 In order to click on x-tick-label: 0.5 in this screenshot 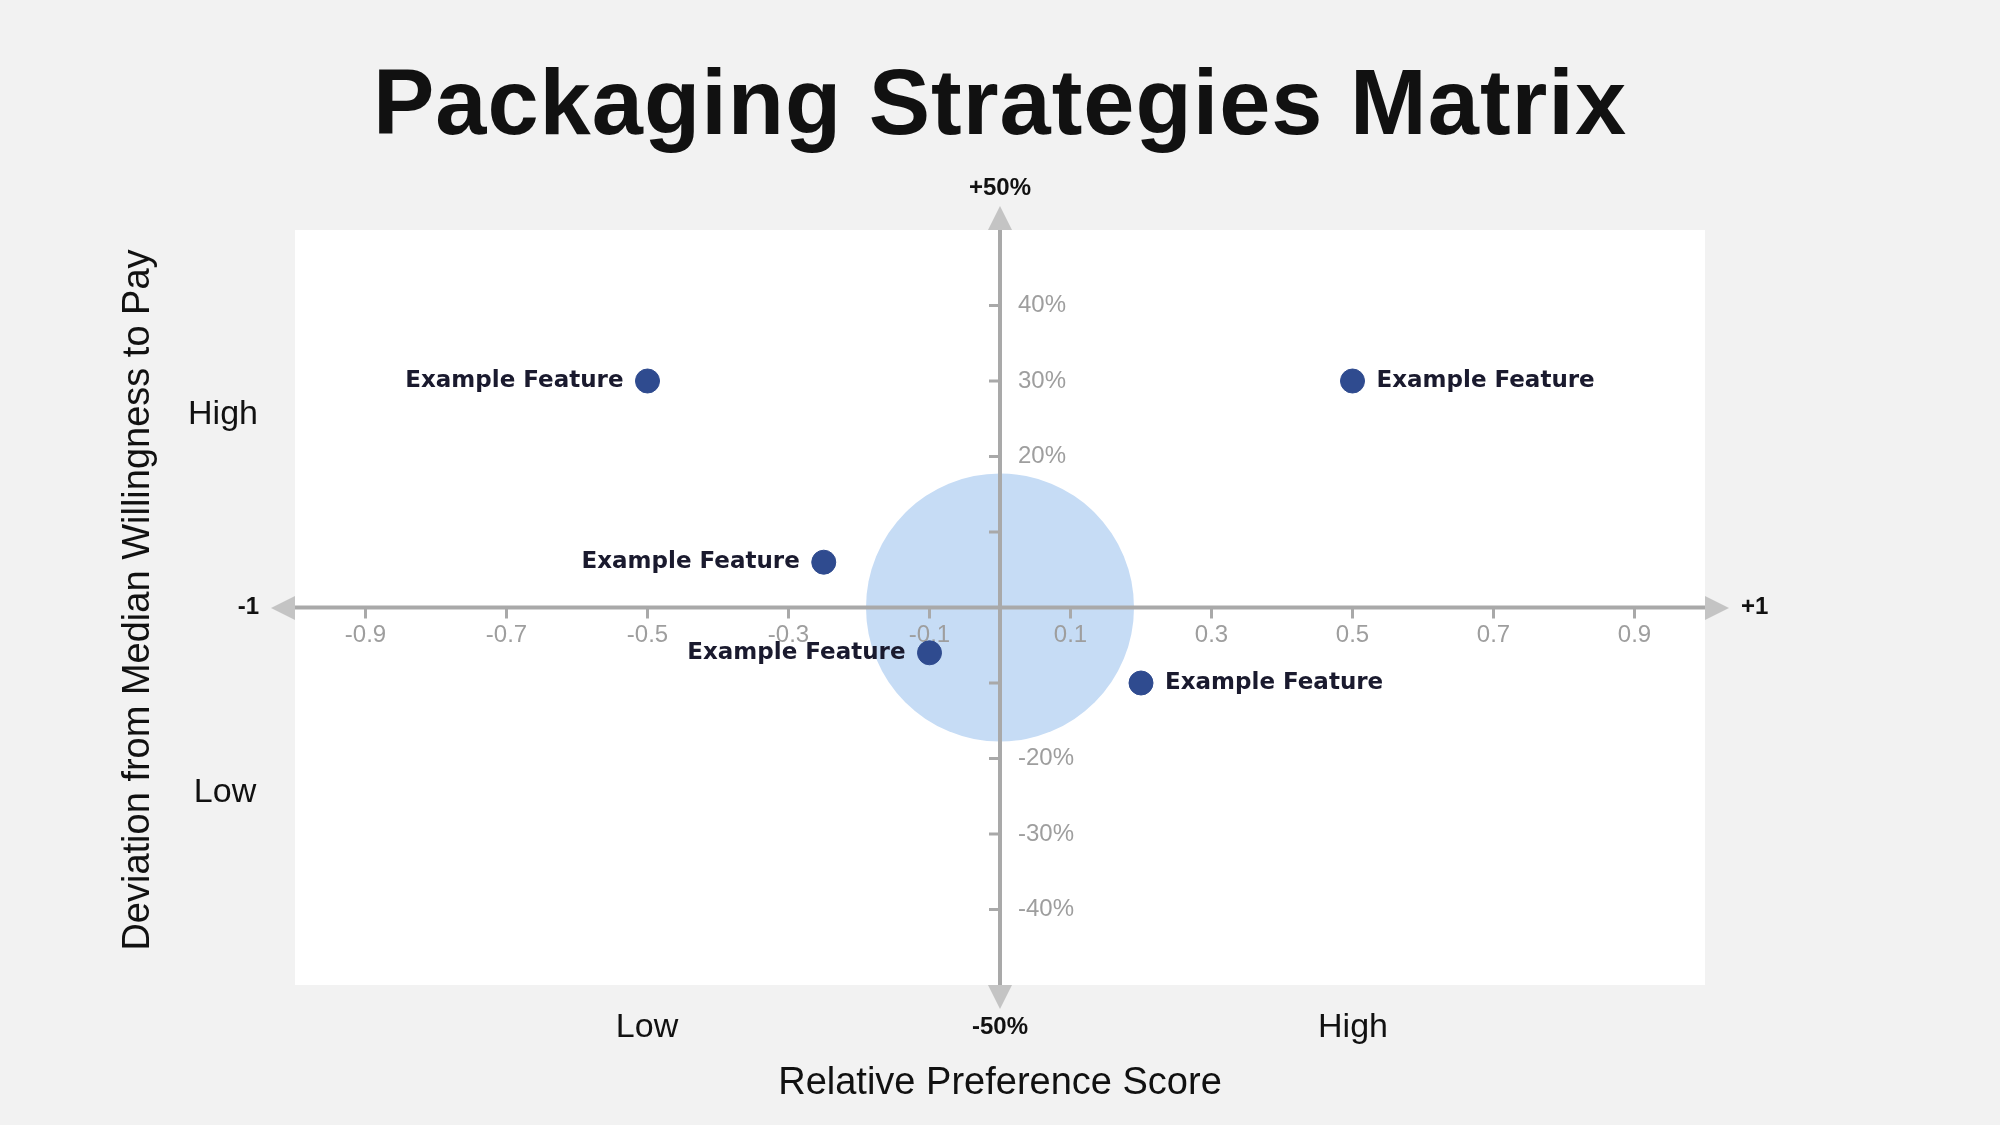, I will do `click(1352, 634)`.